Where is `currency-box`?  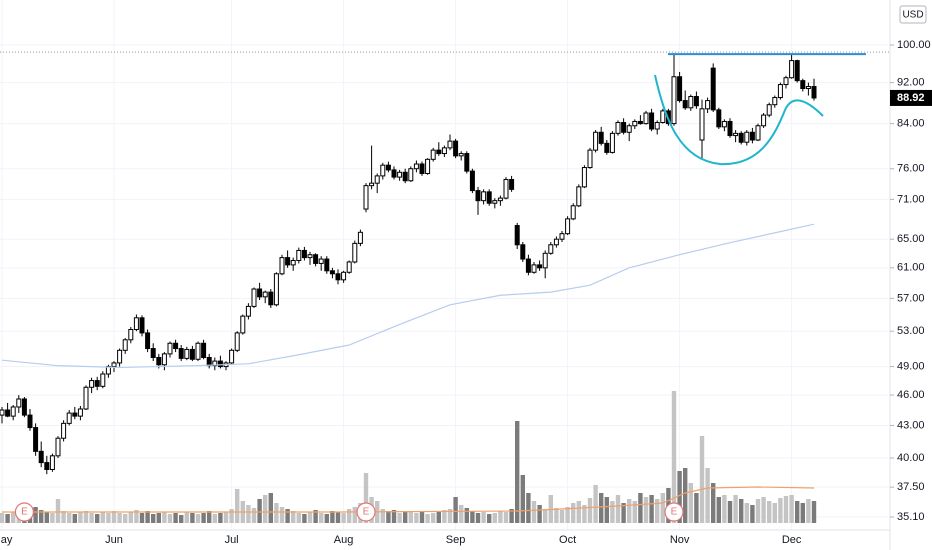 currency-box is located at coordinates (913, 14).